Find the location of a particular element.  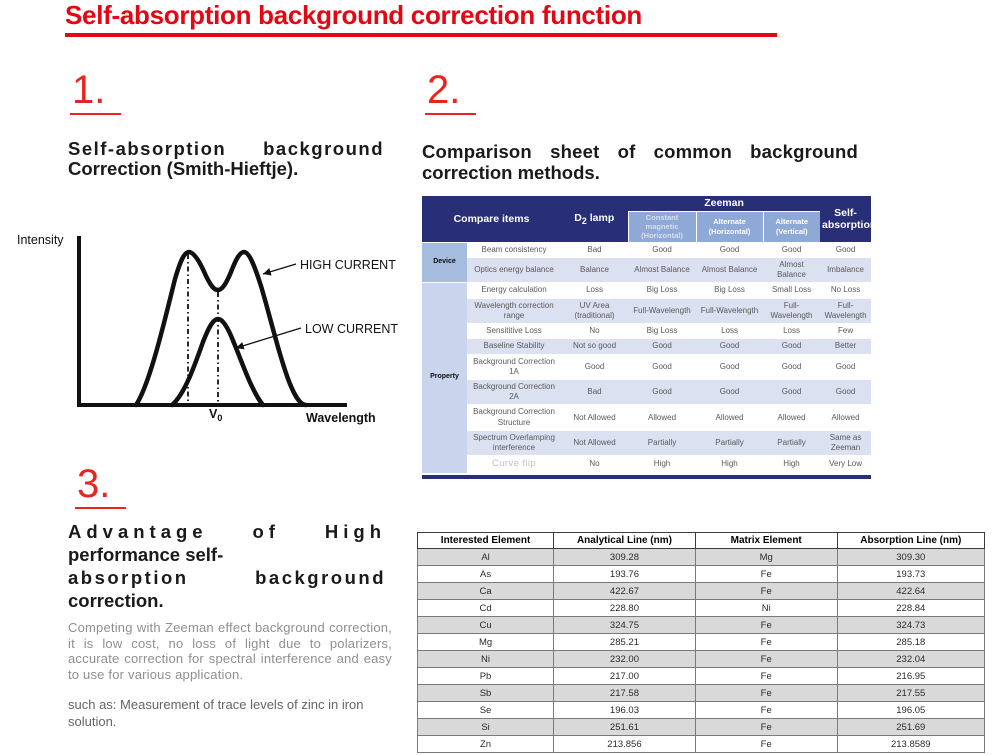

table-row: Curve flip No High High High Very Low is located at coordinates (647, 464).